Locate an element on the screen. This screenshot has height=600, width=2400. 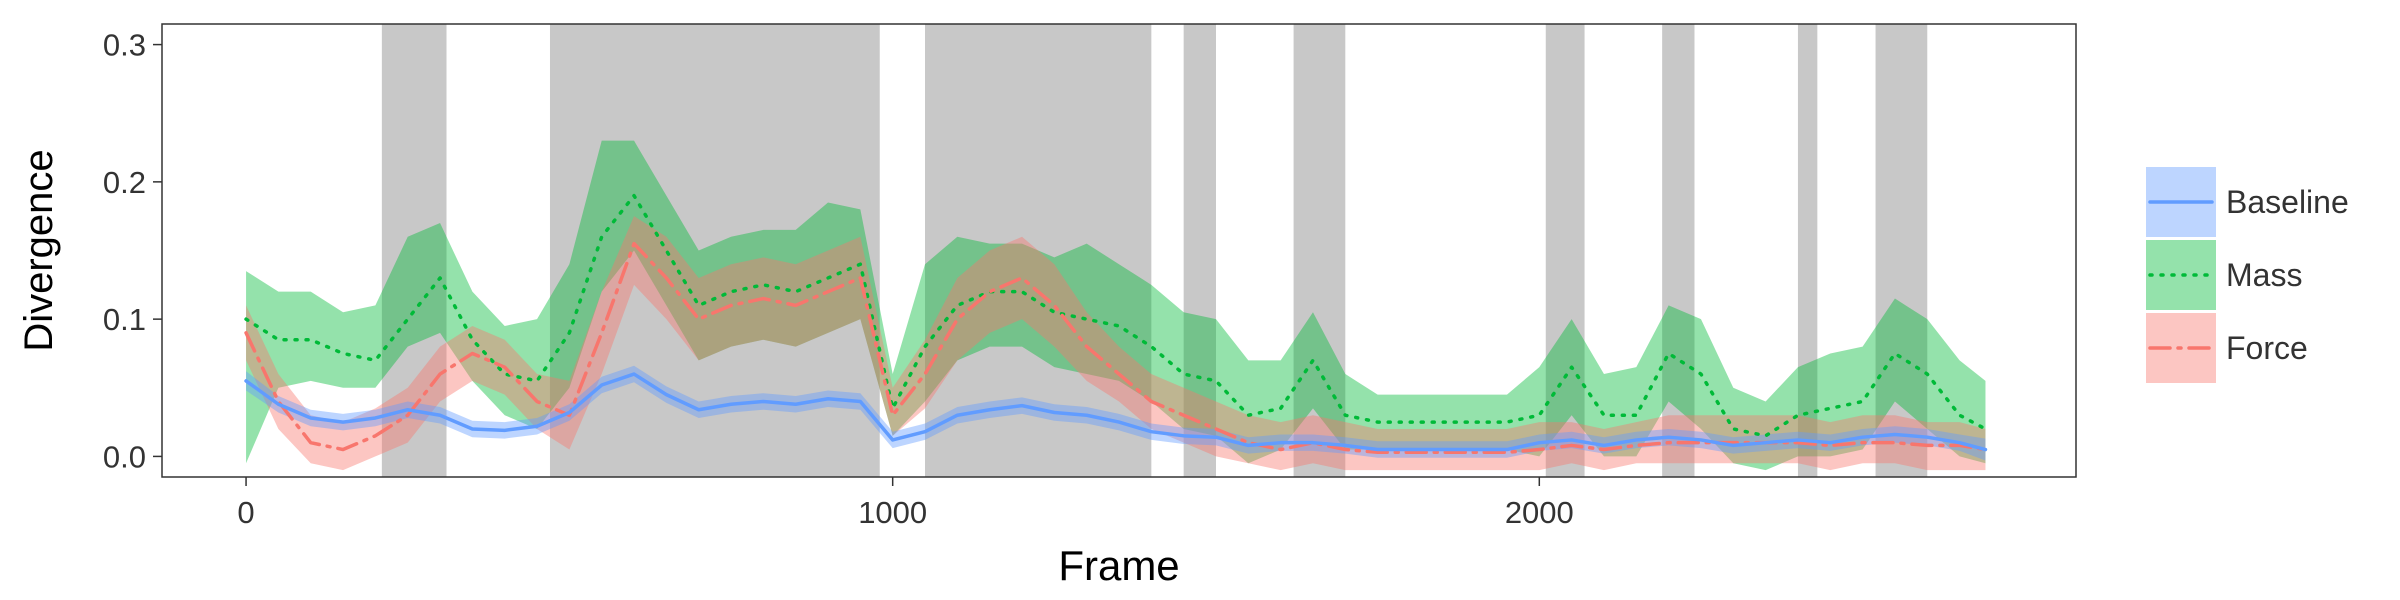
line-baseline is located at coordinates (1116, 412).